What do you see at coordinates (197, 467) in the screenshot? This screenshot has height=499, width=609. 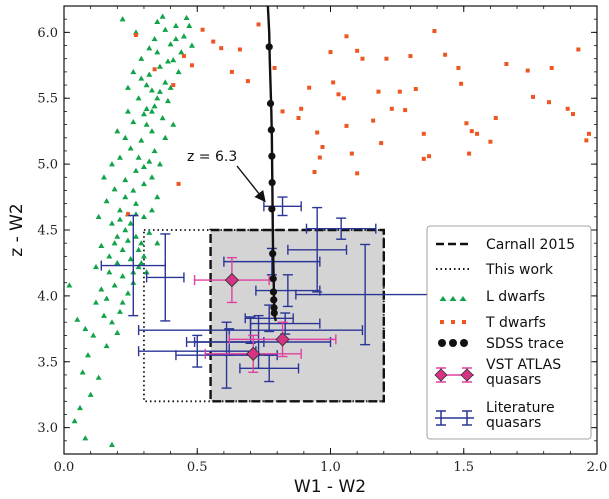 I see `x-tick-label: 0.5` at bounding box center [197, 467].